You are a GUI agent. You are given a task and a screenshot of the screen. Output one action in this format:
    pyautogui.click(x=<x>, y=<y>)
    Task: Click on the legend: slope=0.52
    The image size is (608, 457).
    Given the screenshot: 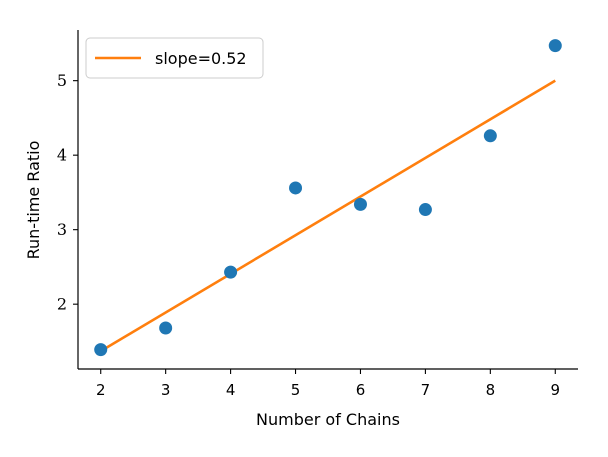 What is the action you would take?
    pyautogui.click(x=174, y=58)
    